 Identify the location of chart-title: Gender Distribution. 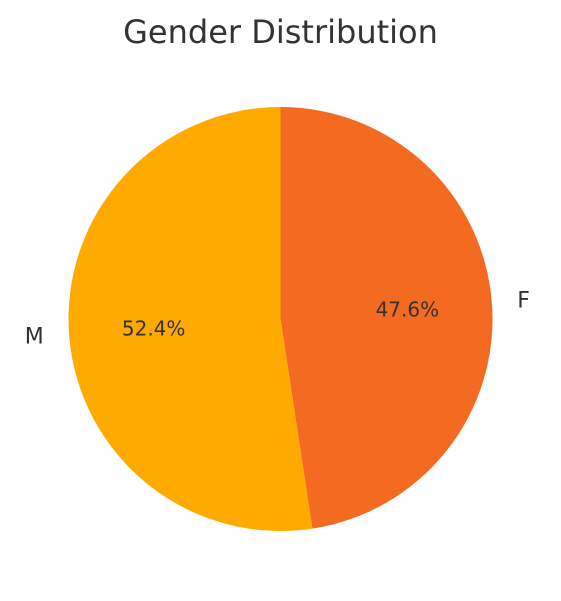
(280, 32).